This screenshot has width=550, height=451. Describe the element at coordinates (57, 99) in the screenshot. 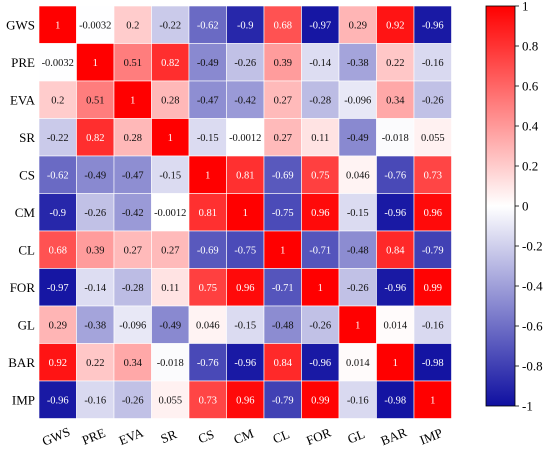

I see `heatmap-cell-eva-gws` at that location.